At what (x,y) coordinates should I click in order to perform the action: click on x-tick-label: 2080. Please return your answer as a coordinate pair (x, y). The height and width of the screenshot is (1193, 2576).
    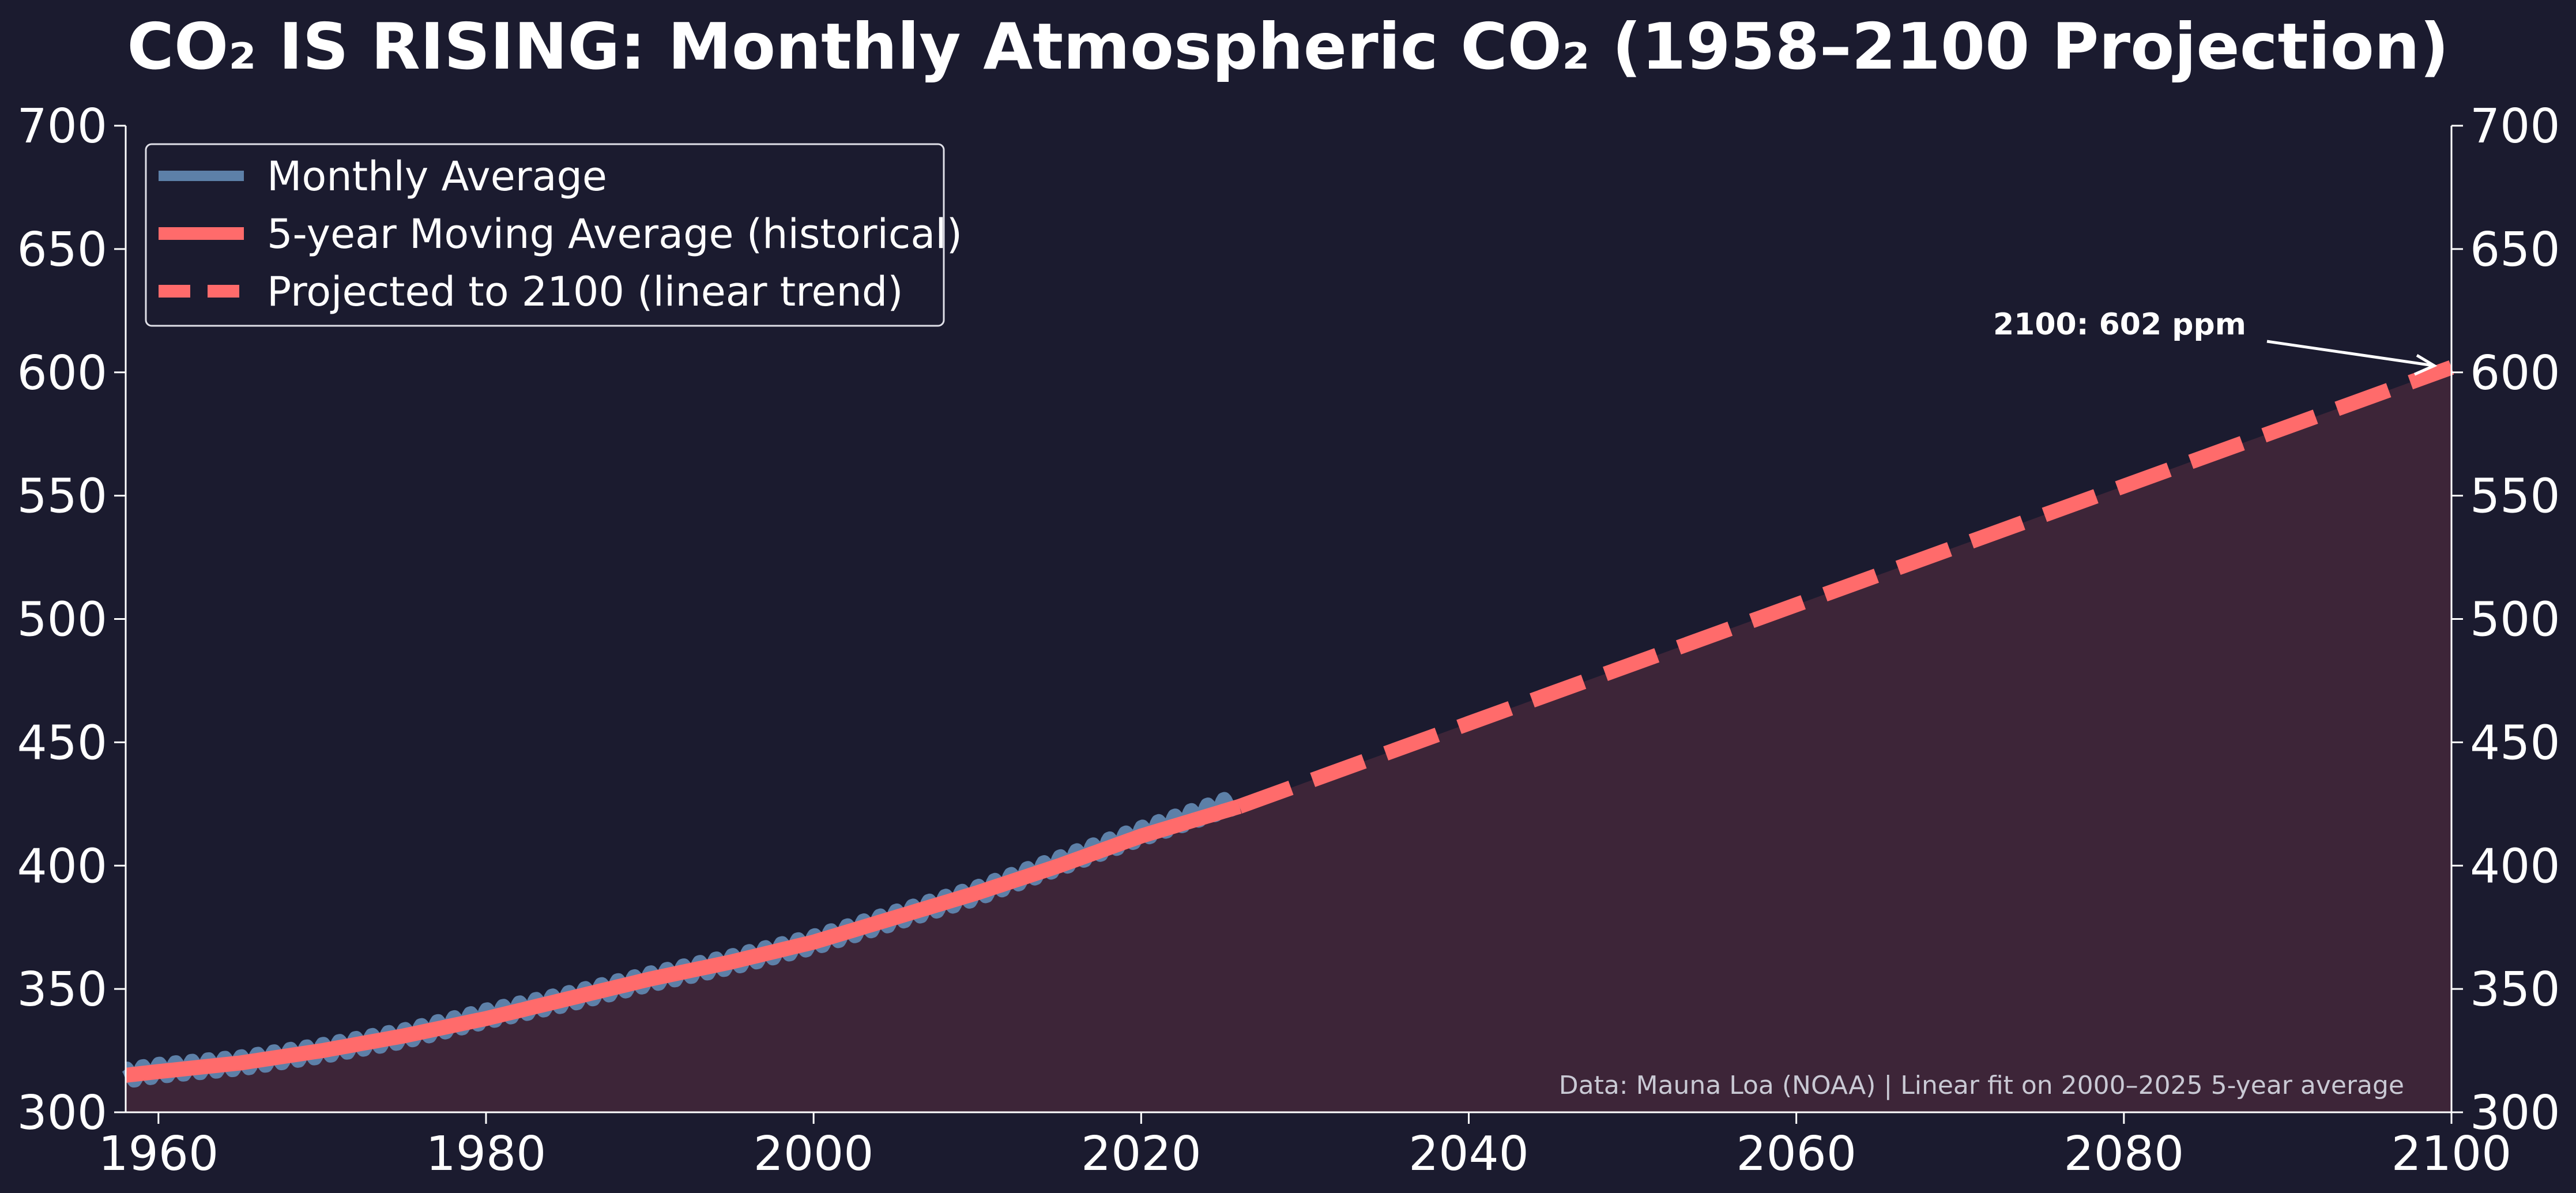
    Looking at the image, I should click on (2123, 1154).